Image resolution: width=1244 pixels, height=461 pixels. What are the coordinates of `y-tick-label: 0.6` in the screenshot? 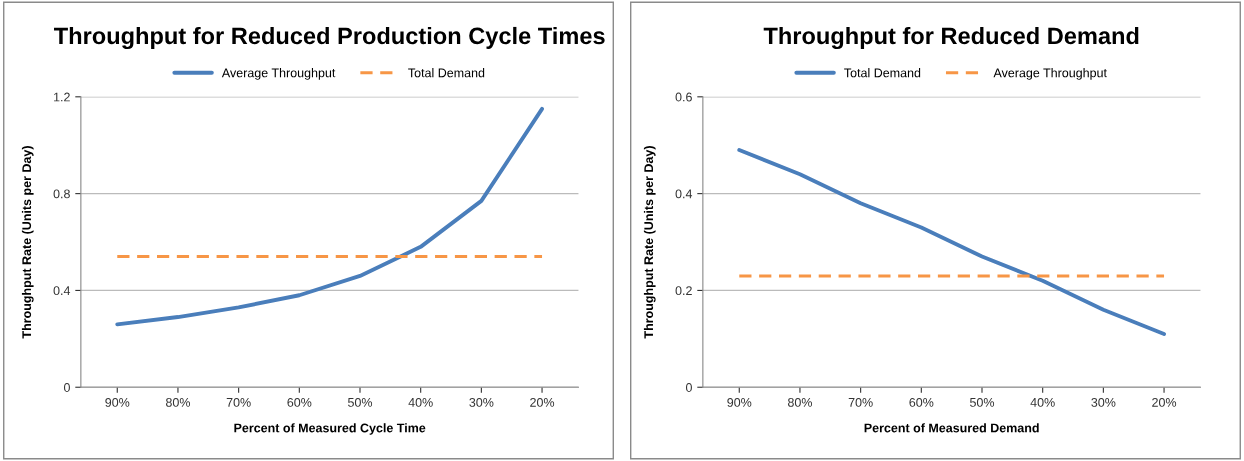 It's located at (683, 97).